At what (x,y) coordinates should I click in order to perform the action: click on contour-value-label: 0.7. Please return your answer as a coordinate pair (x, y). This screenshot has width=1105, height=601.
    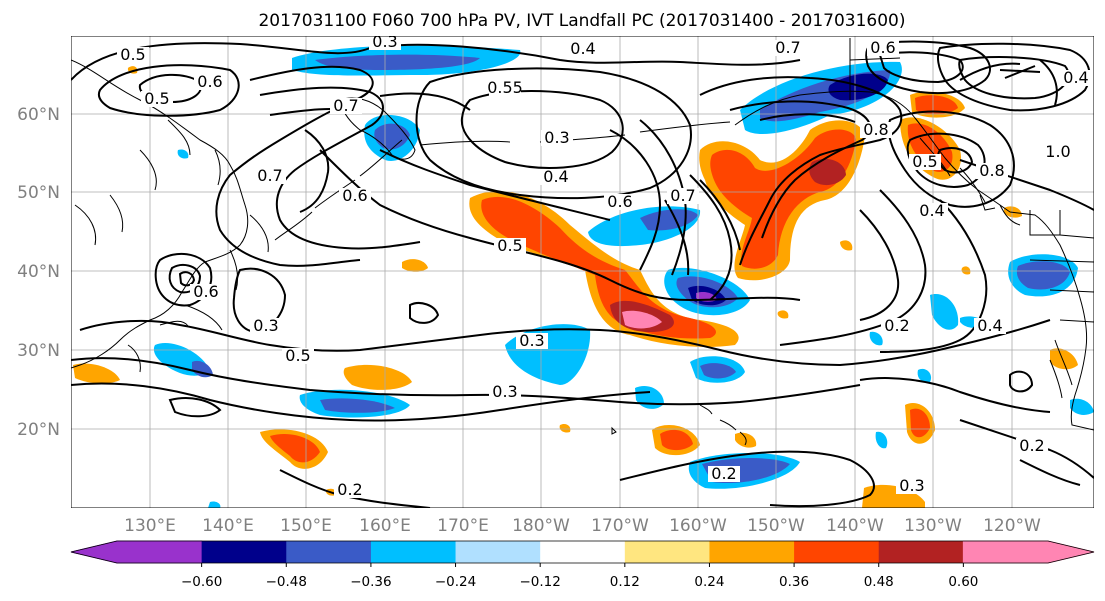
    Looking at the image, I should click on (270, 175).